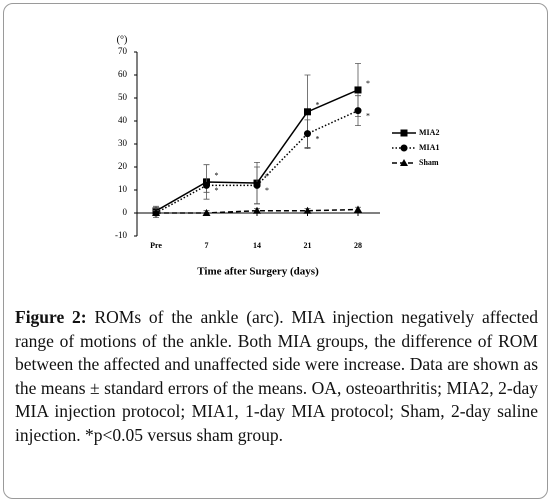 The height and width of the screenshot is (504, 553). Describe the element at coordinates (258, 272) in the screenshot. I see `x-axis-label: Time after Surgery (days)` at that location.